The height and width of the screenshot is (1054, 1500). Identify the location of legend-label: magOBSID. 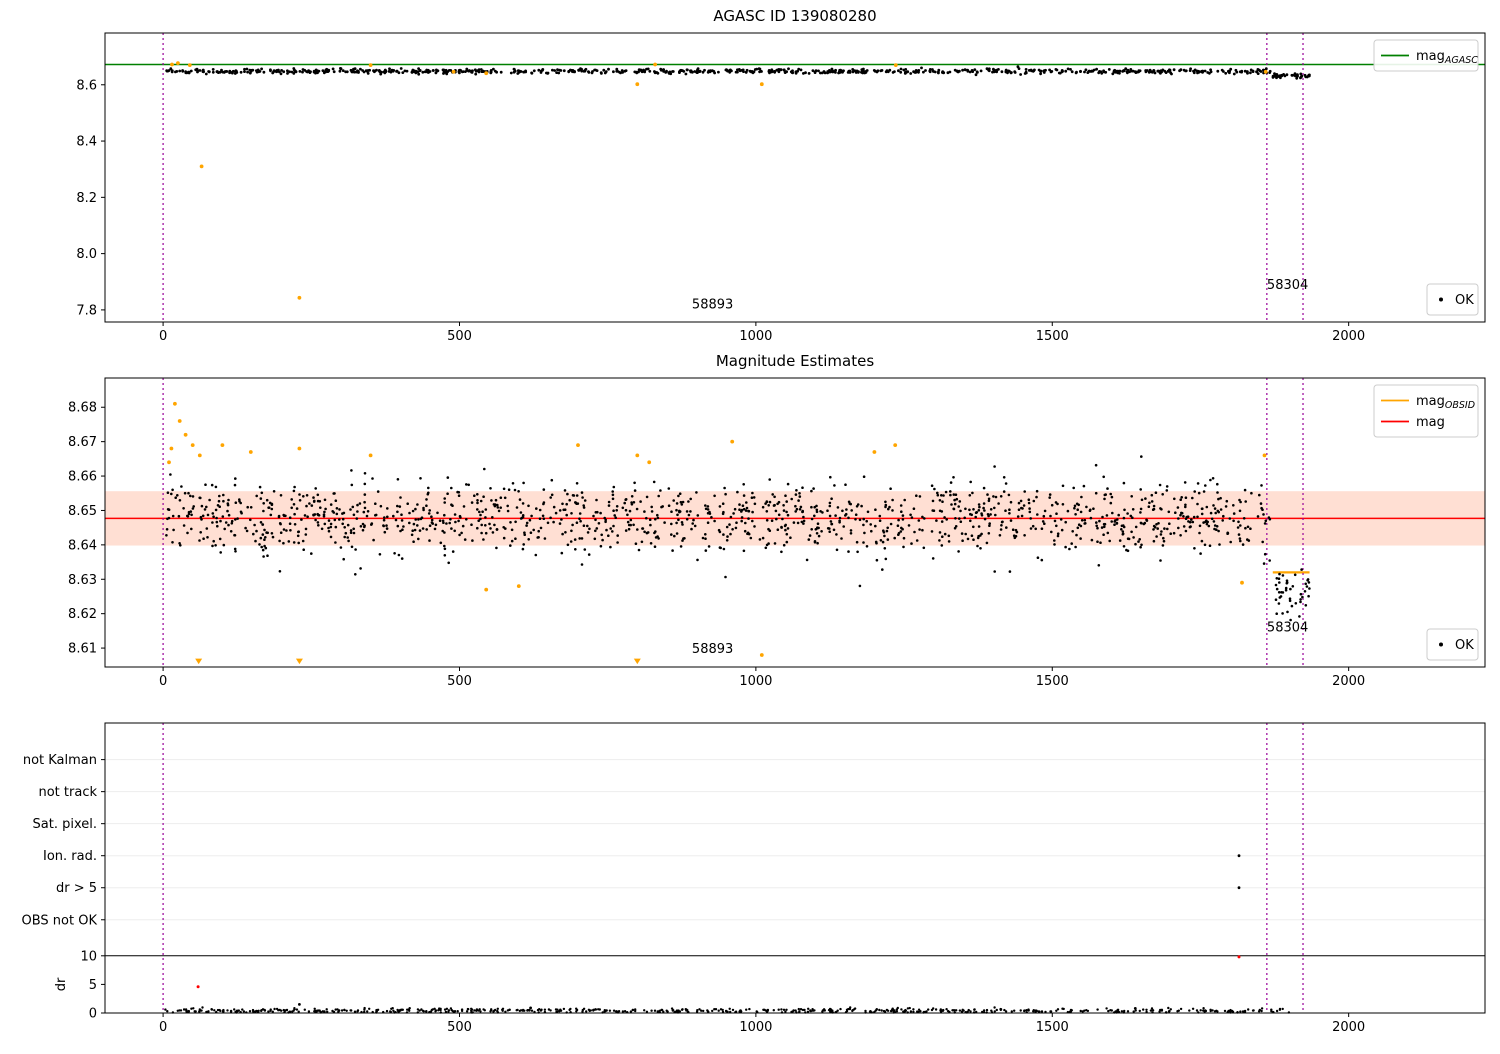
(1445, 402).